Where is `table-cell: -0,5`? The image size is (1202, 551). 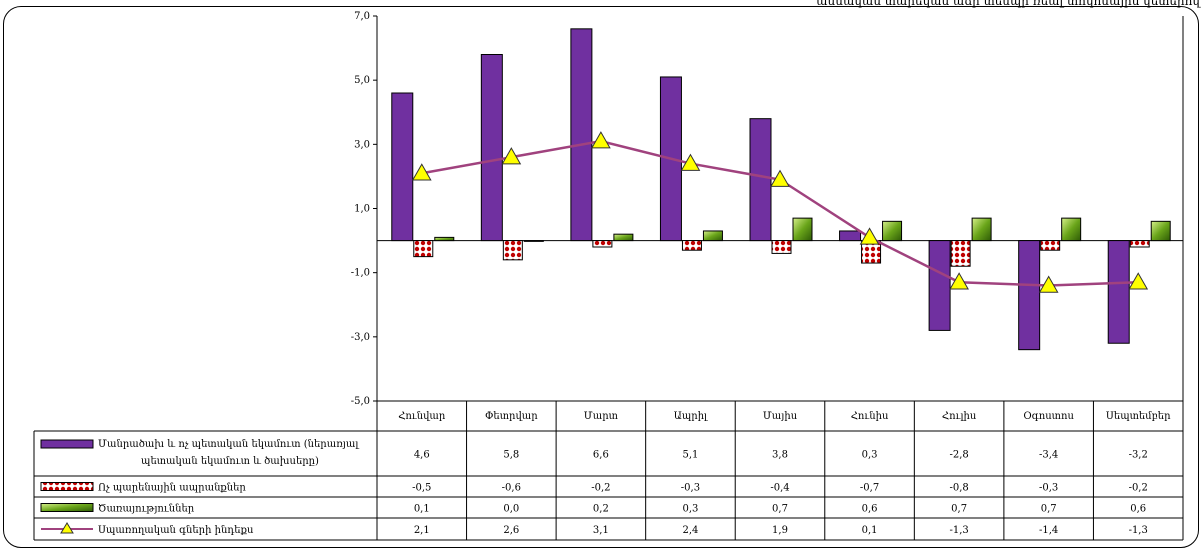 table-cell: -0,5 is located at coordinates (421, 488).